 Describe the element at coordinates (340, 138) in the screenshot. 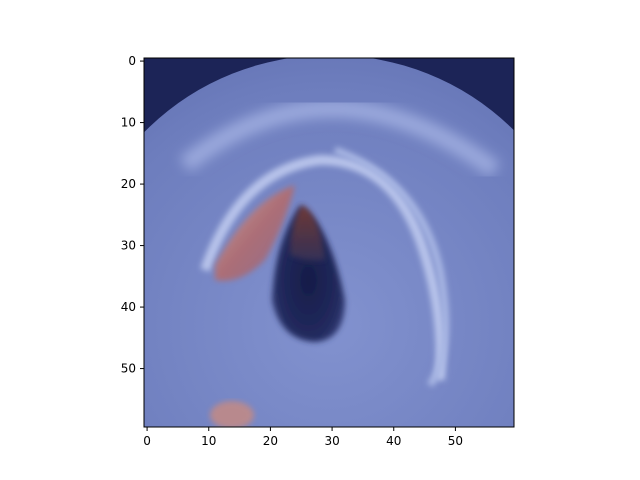

I see `rim-highlight` at that location.